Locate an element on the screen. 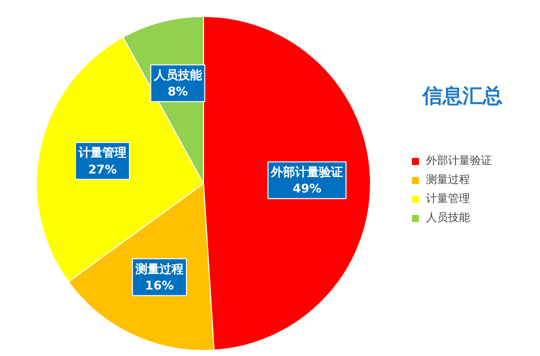 The width and height of the screenshot is (540, 356). data-label: 49% is located at coordinates (307, 189).